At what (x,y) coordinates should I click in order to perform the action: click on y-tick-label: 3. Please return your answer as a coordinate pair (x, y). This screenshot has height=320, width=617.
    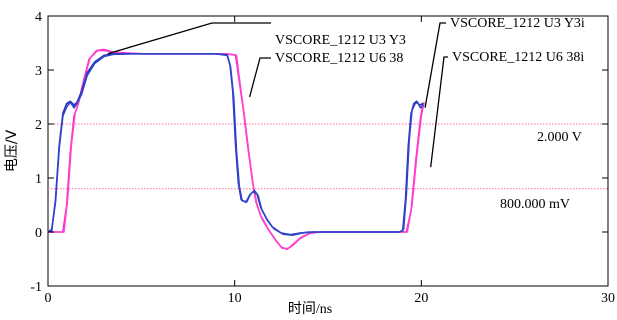
    Looking at the image, I should click on (38, 71).